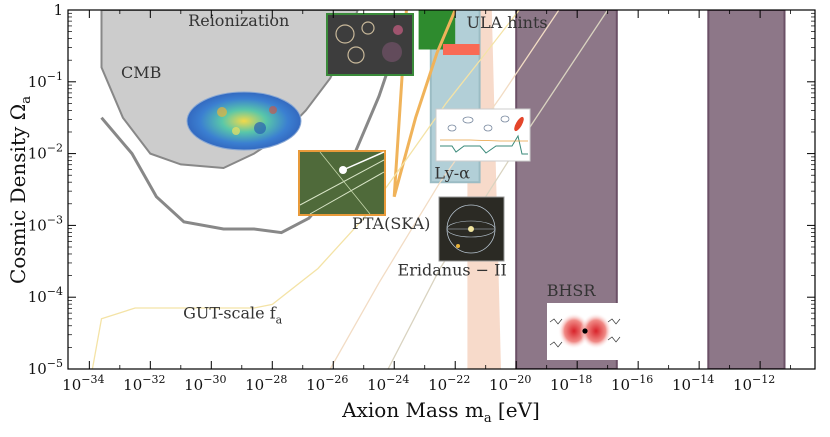 This screenshot has width=830, height=437. I want to click on x-tick-label: 10−22, so click(449, 383).